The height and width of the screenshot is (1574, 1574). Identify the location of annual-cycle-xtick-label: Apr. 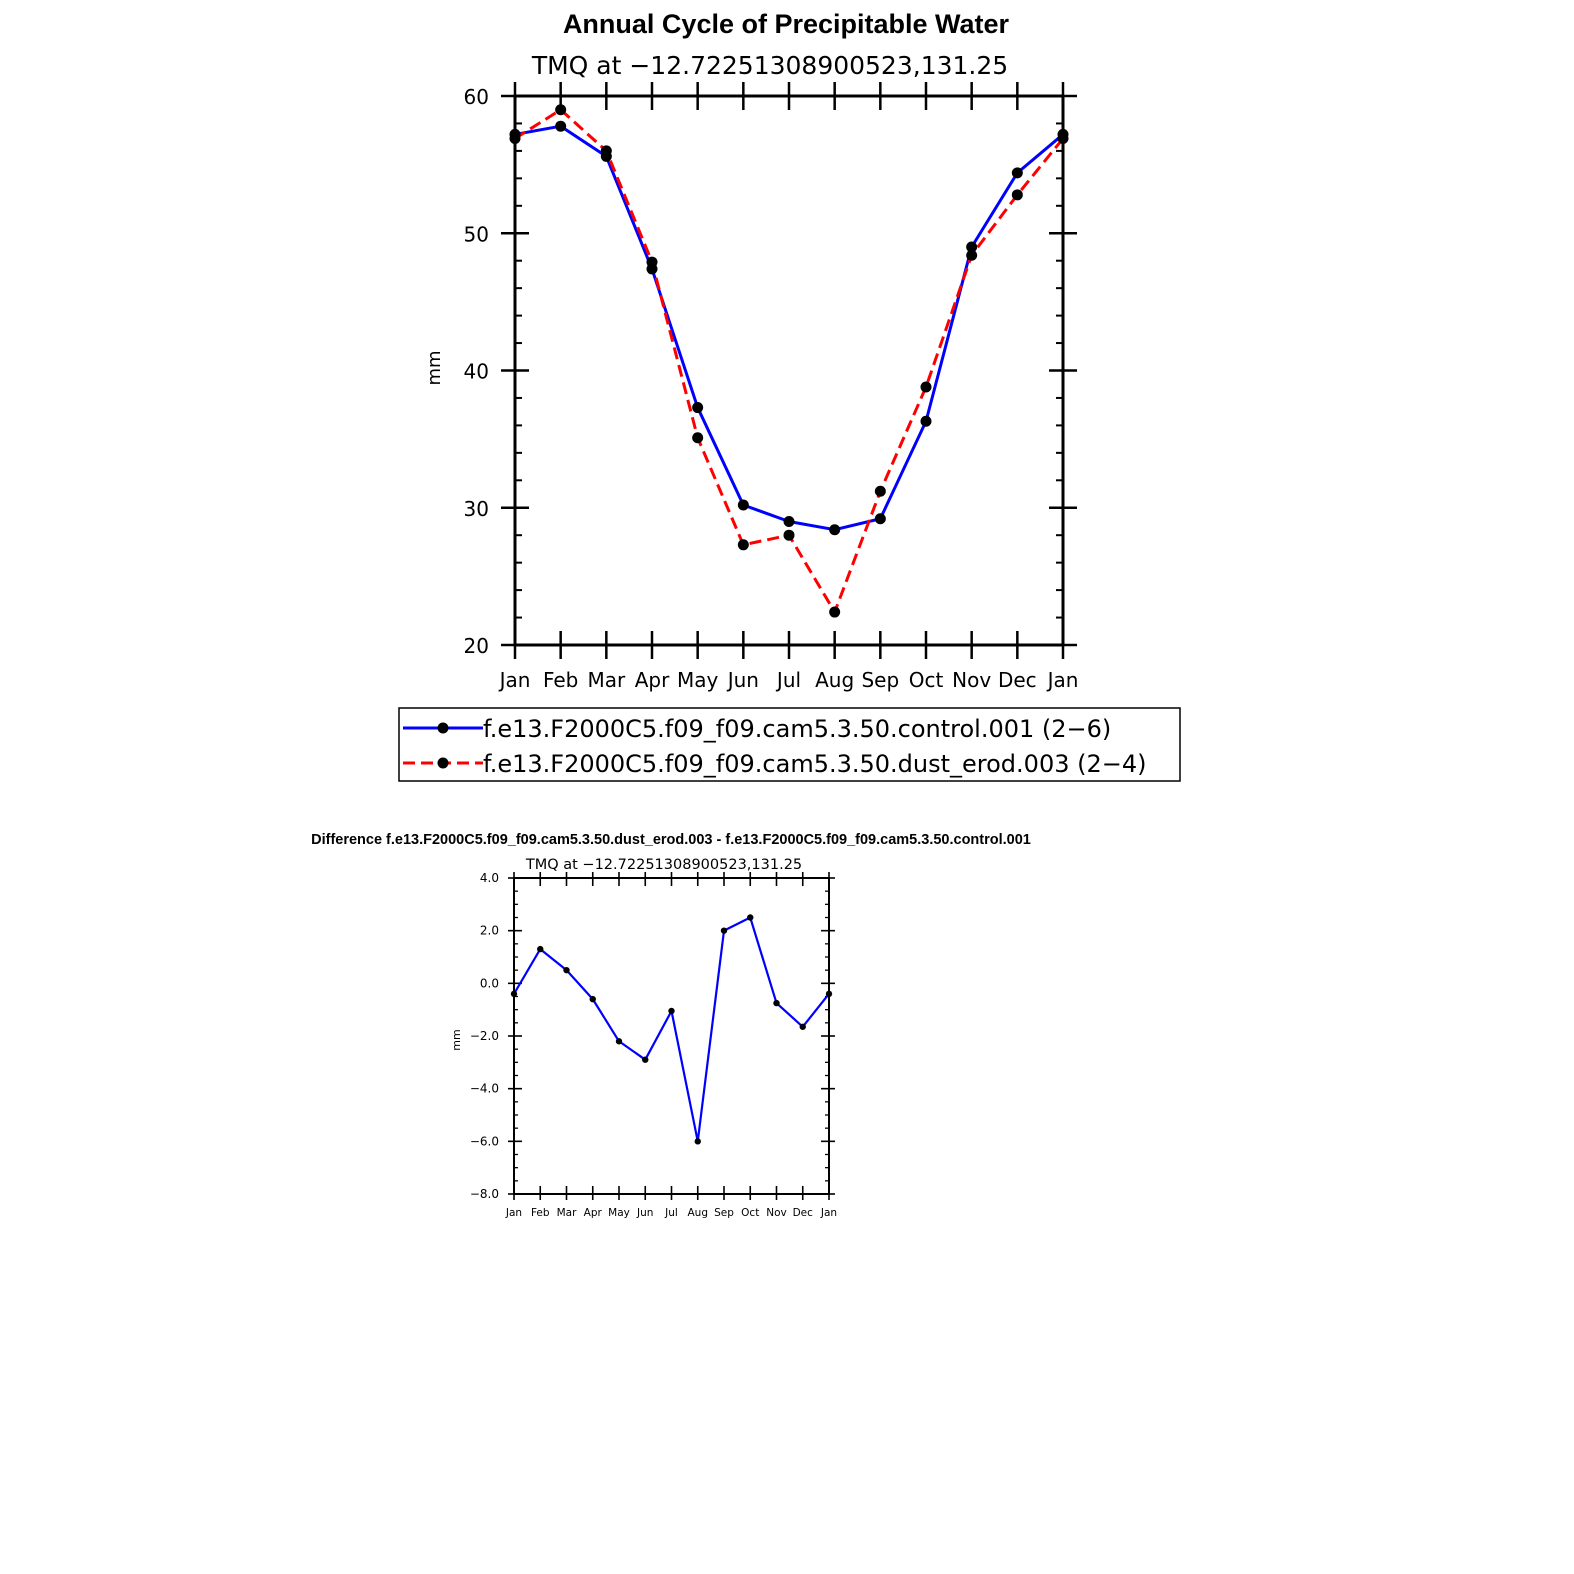
(652, 680).